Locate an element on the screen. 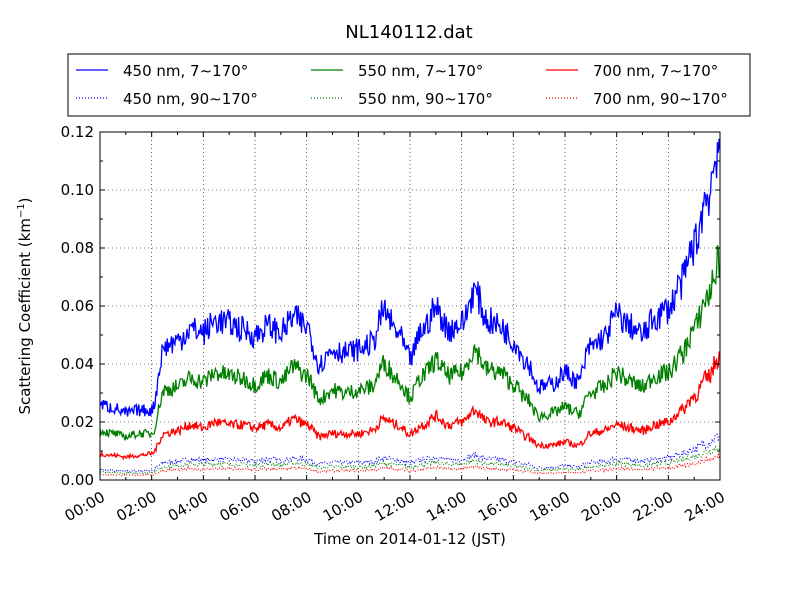 The image size is (800, 600). y-tick-label: 0.10 is located at coordinates (77, 190).